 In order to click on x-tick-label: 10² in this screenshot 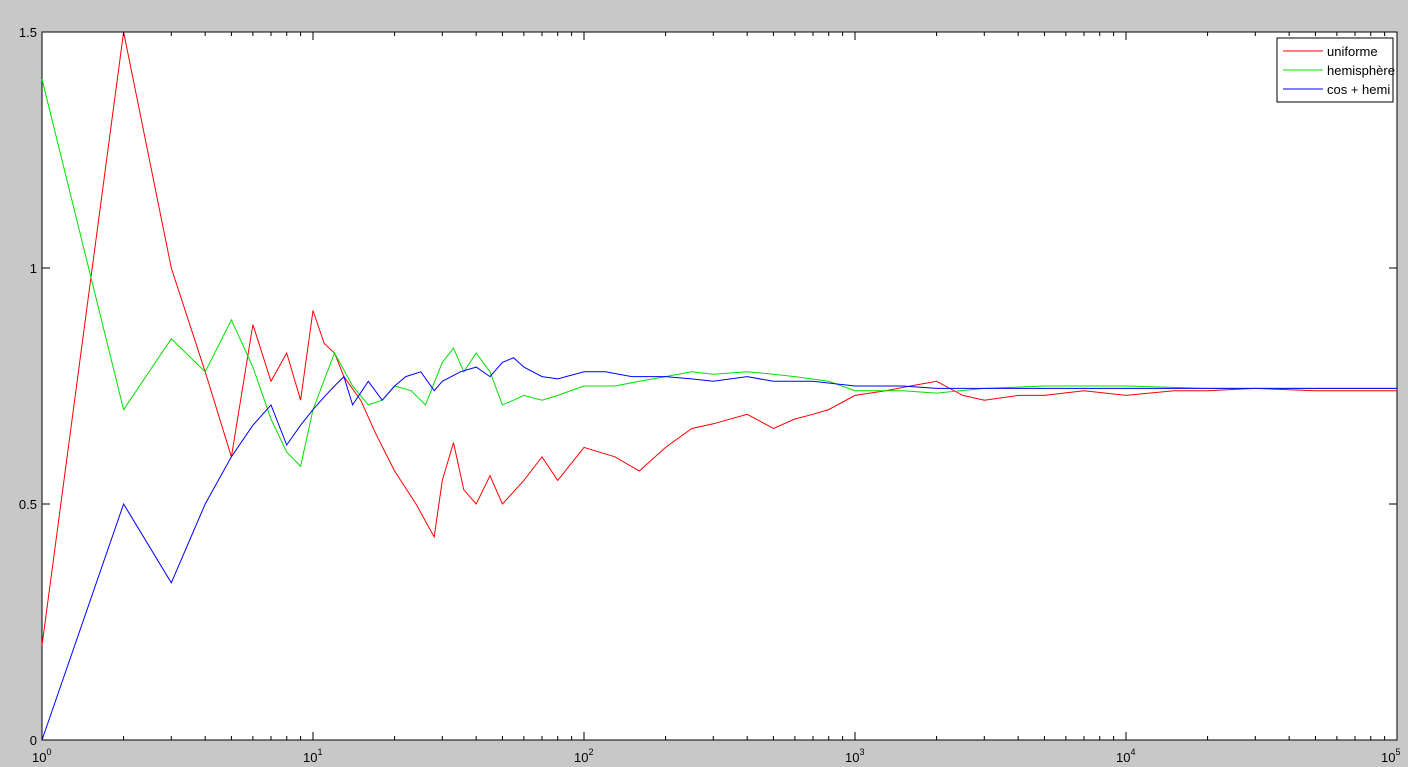, I will do `click(583, 756)`.